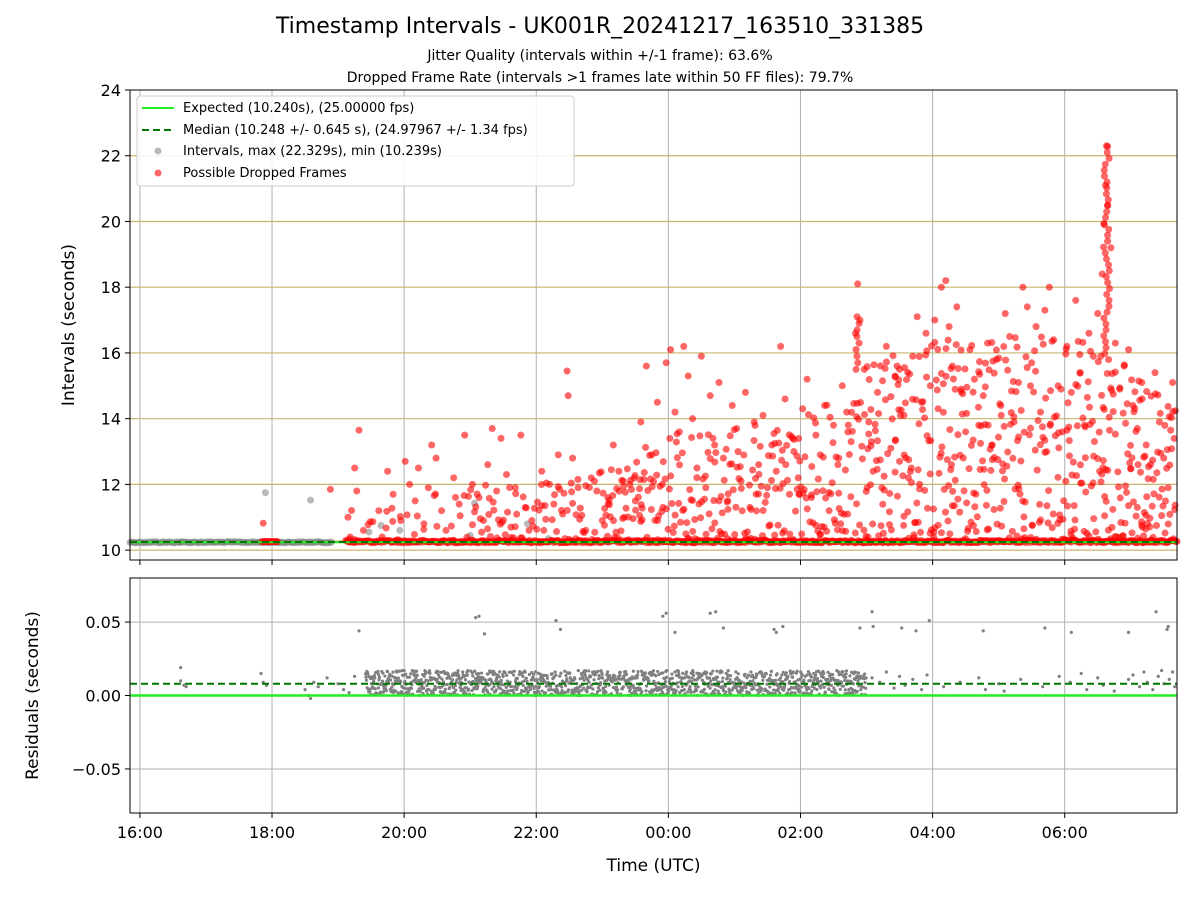 The height and width of the screenshot is (900, 1200). I want to click on residuals-xtick-label: 06:00, so click(1065, 832).